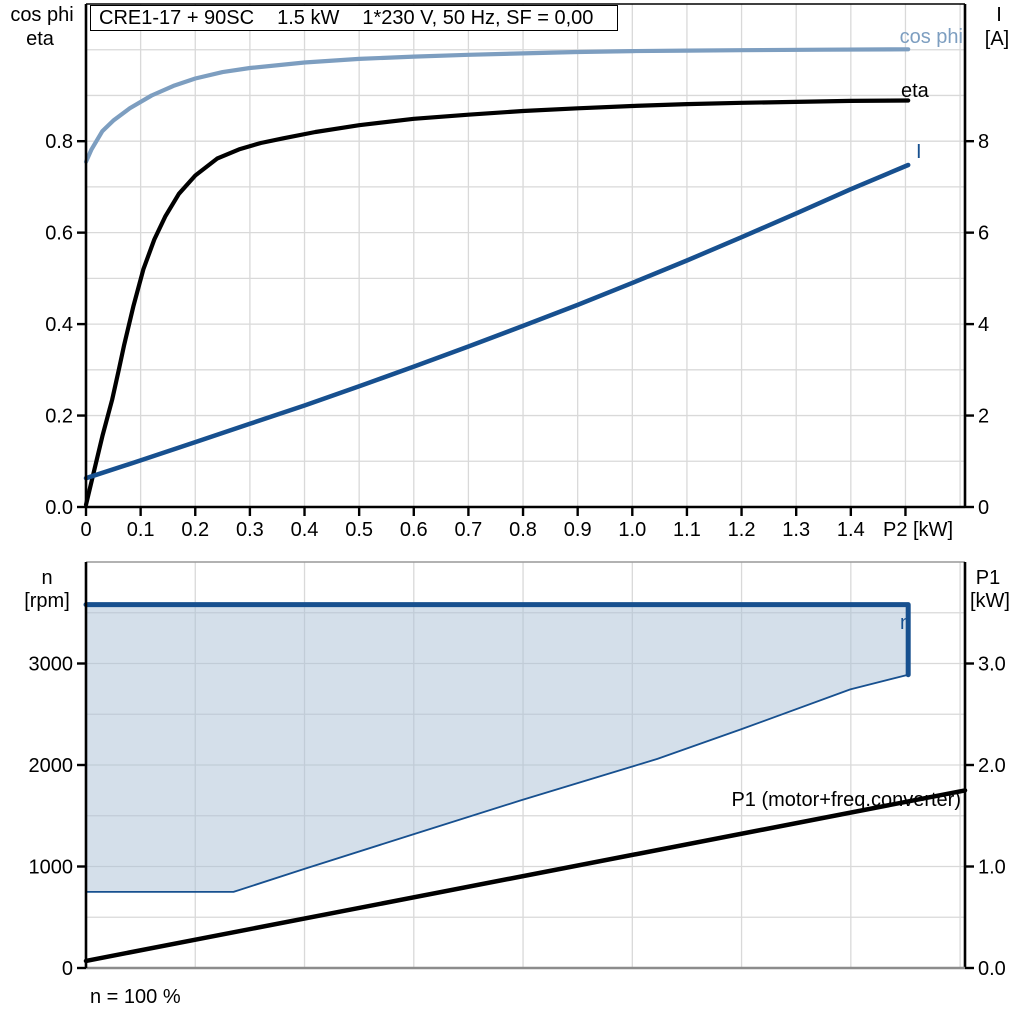  Describe the element at coordinates (47, 601) in the screenshot. I see `left-axis-title-line2: [rpm]` at that location.